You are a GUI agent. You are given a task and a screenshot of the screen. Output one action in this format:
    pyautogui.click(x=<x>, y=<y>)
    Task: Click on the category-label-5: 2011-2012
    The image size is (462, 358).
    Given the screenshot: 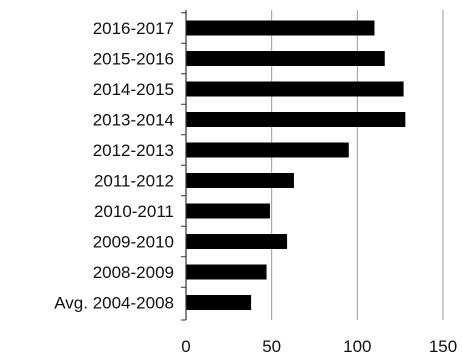 What is the action you would take?
    pyautogui.click(x=134, y=181)
    